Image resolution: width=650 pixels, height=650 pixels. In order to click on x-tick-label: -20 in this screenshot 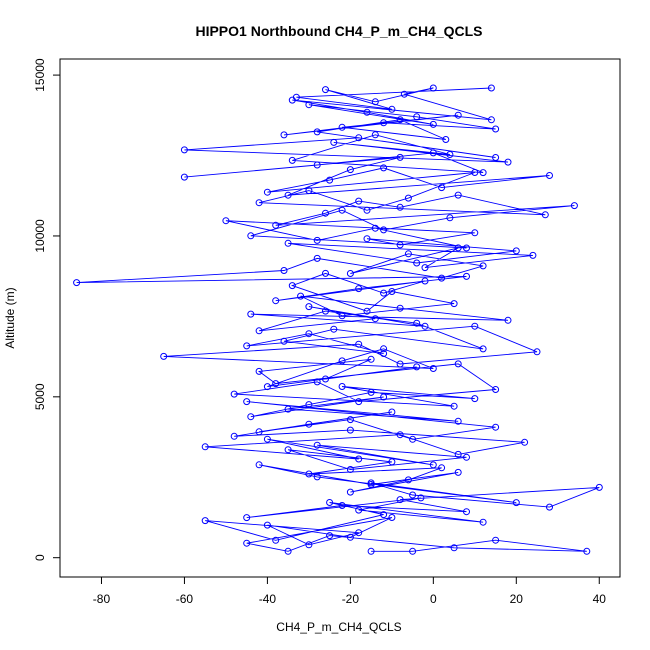, I will do `click(351, 599)`.